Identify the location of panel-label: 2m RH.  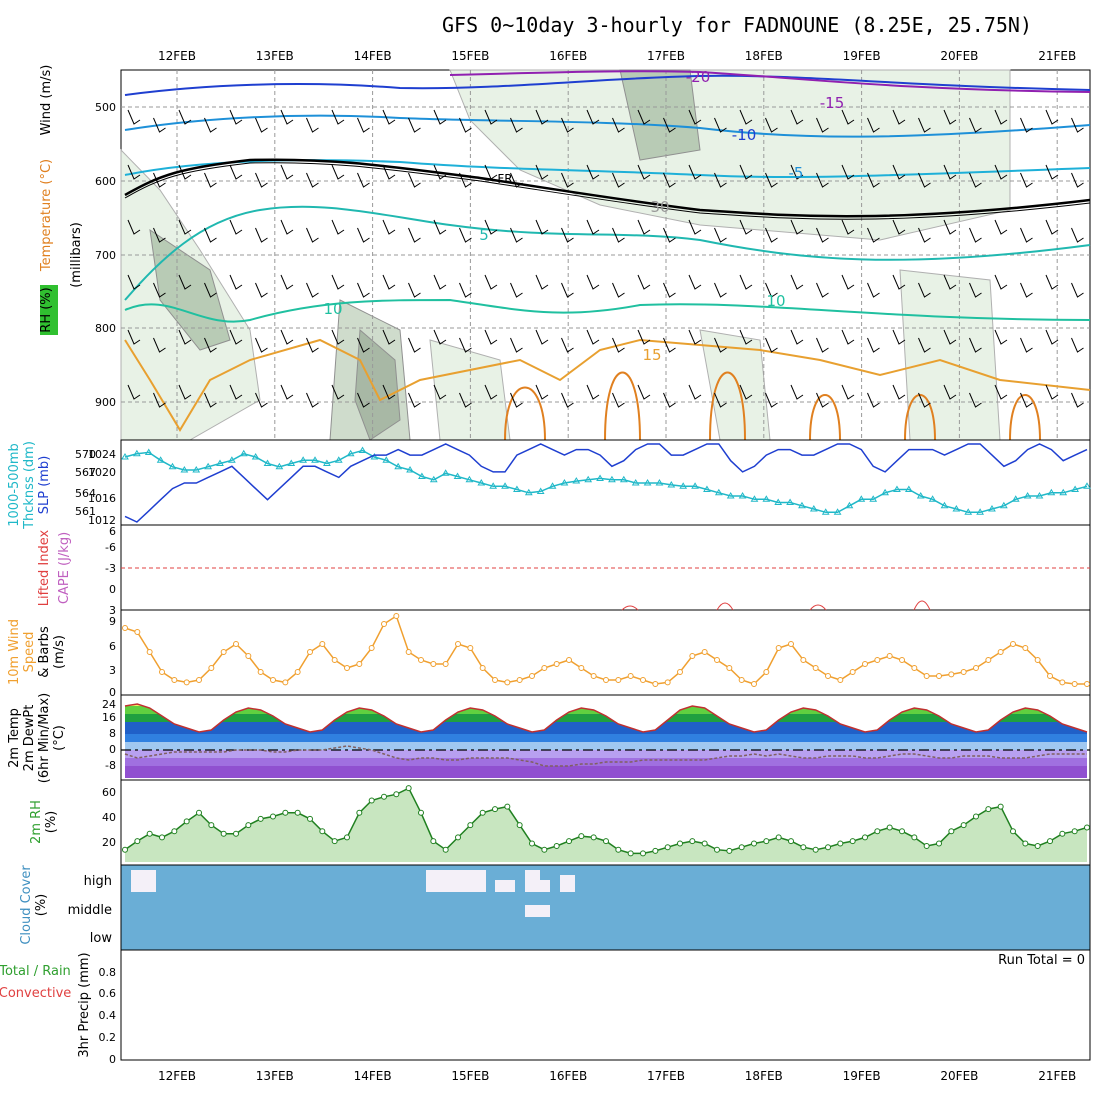
(36, 822).